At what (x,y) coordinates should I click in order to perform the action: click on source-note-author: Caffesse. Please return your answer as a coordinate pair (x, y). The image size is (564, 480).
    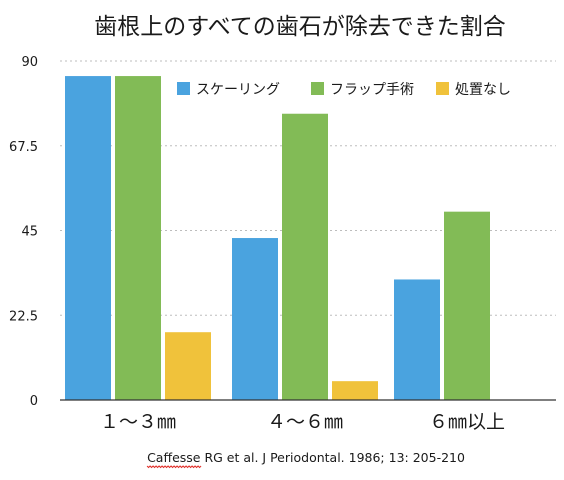
    Looking at the image, I should click on (174, 457).